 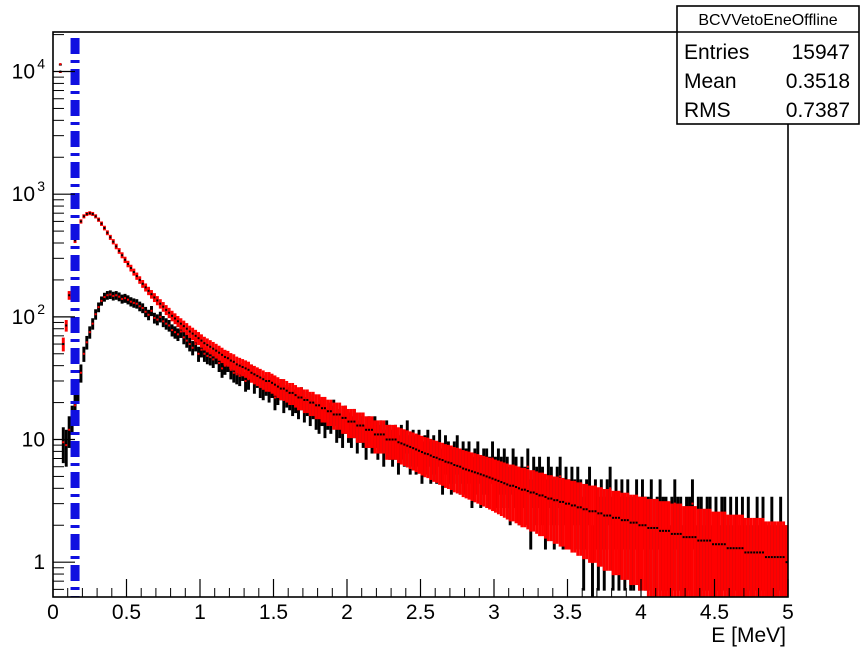 What do you see at coordinates (714, 612) in the screenshot?
I see `x-tick-label: 4.5` at bounding box center [714, 612].